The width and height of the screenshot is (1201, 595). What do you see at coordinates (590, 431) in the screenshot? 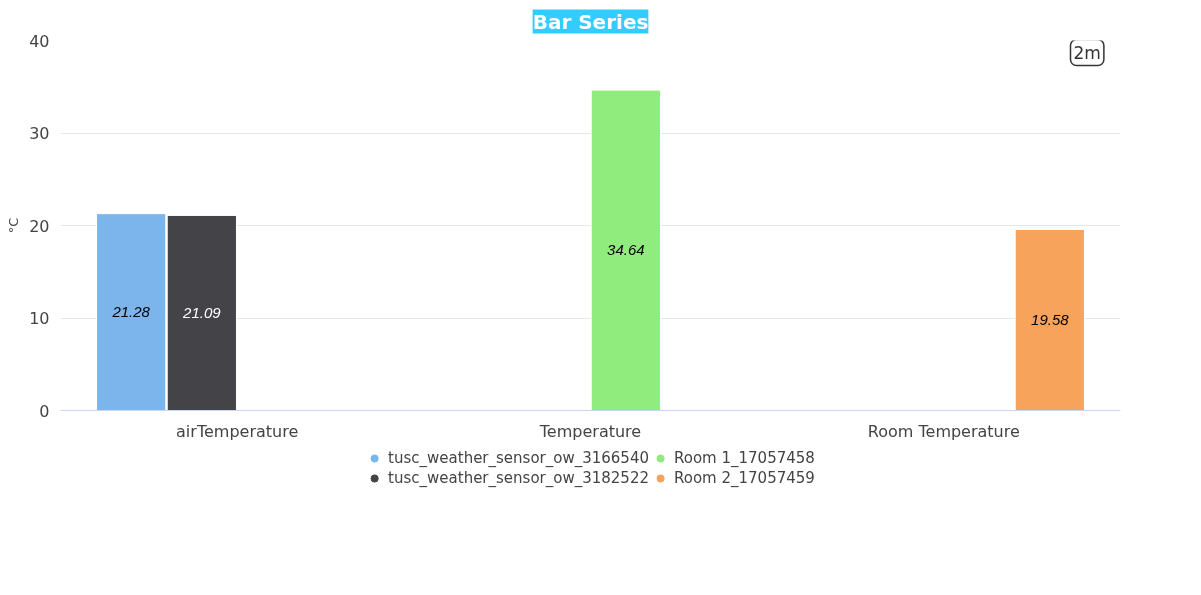
I see `x-tick-label: Temperature` at bounding box center [590, 431].